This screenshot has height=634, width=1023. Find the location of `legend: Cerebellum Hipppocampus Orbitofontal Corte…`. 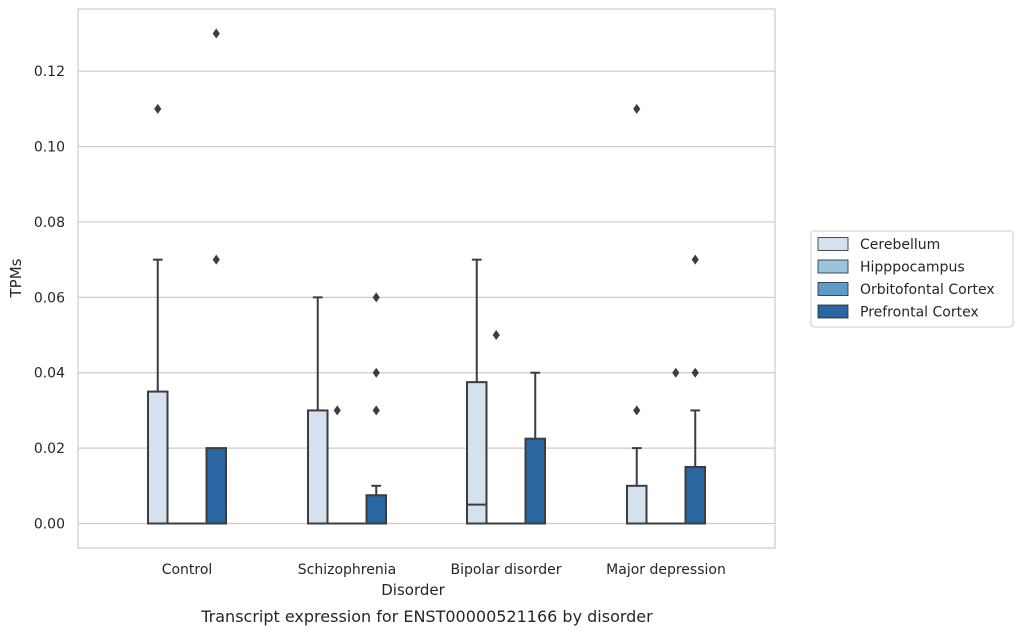

legend: Cerebellum Hipppocampus Orbitofontal Corte… is located at coordinates (912, 279).